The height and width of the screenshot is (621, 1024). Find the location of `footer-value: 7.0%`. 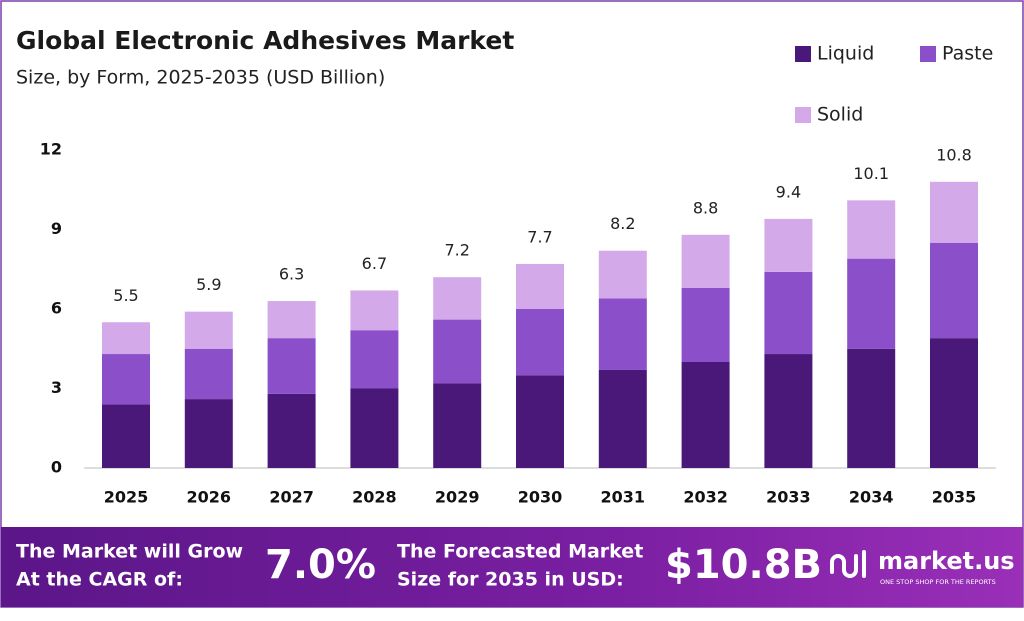

footer-value: 7.0% is located at coordinates (320, 565).